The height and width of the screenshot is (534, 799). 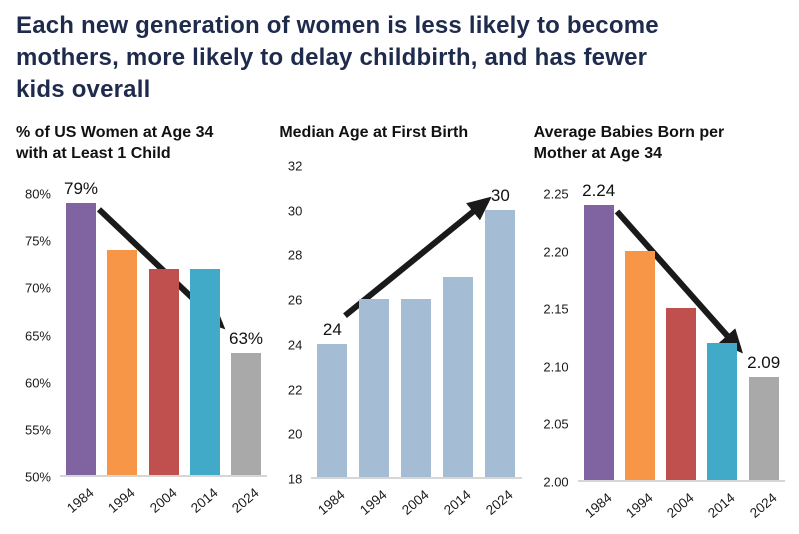 What do you see at coordinates (295, 323) in the screenshot?
I see `y-axis: 32 30 28 26 24 22 20 18` at bounding box center [295, 323].